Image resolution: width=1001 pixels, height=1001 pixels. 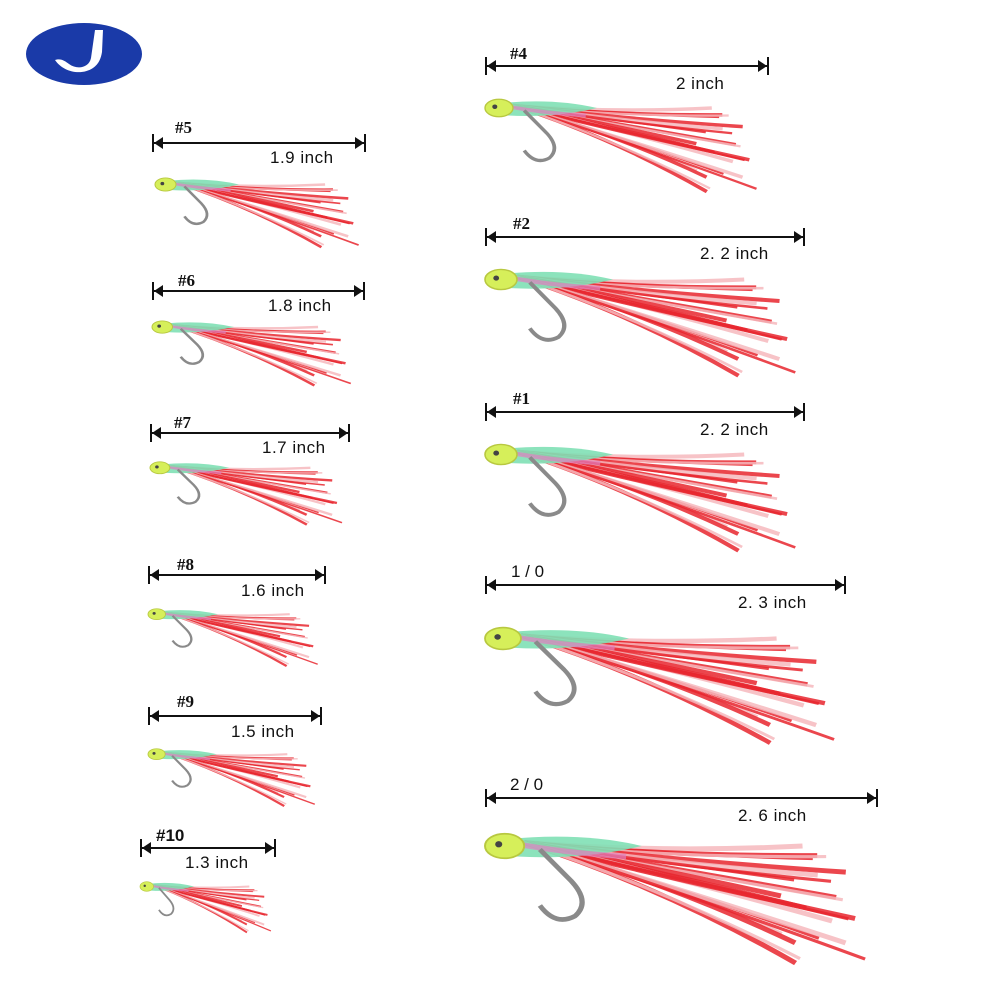 What do you see at coordinates (185, 564) in the screenshot?
I see `size-label: #8` at bounding box center [185, 564].